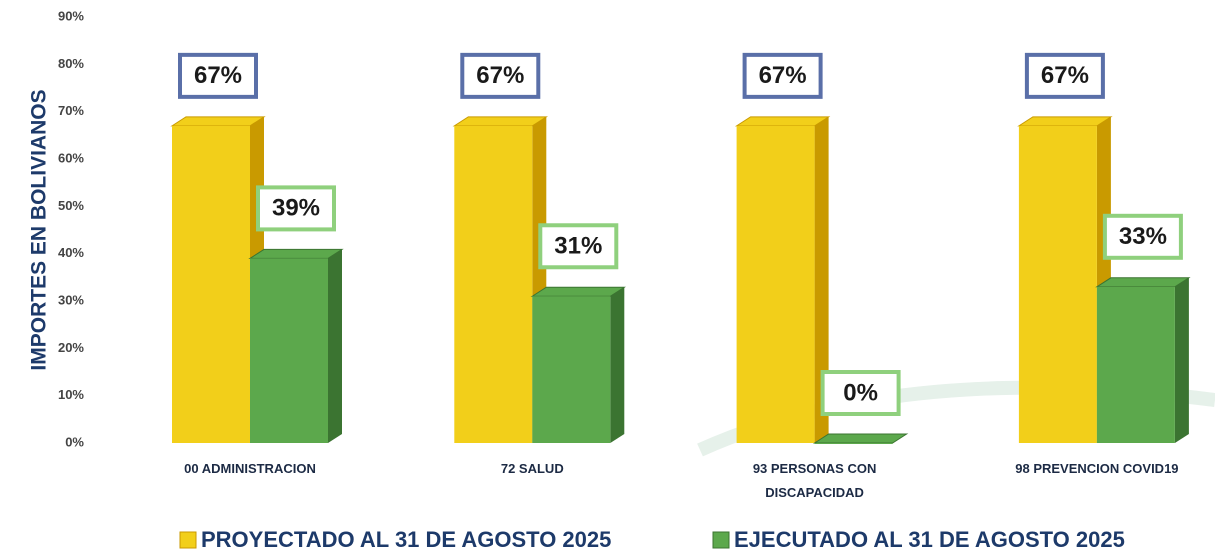 The image size is (1215, 554). What do you see at coordinates (532, 468) in the screenshot?
I see `x-tick-label: 72 SALUD` at bounding box center [532, 468].